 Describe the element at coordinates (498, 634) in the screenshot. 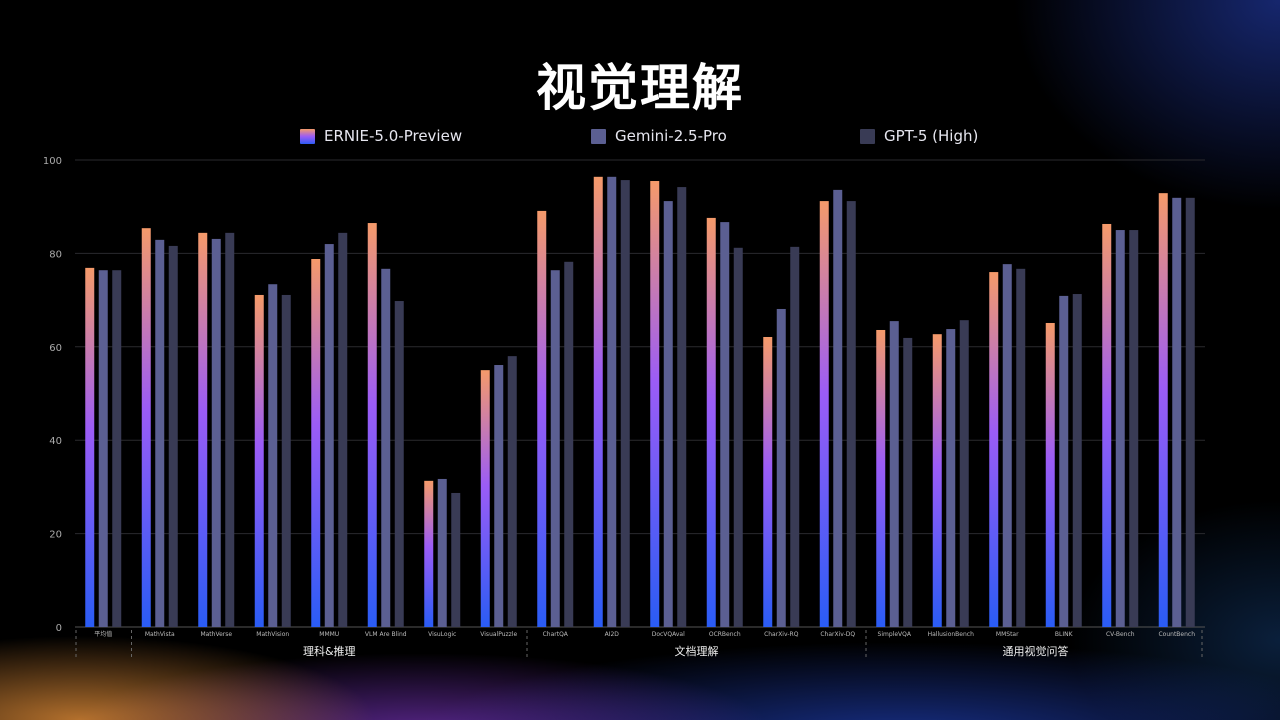

I see `x-tick-label: VisualPuzzle` at that location.